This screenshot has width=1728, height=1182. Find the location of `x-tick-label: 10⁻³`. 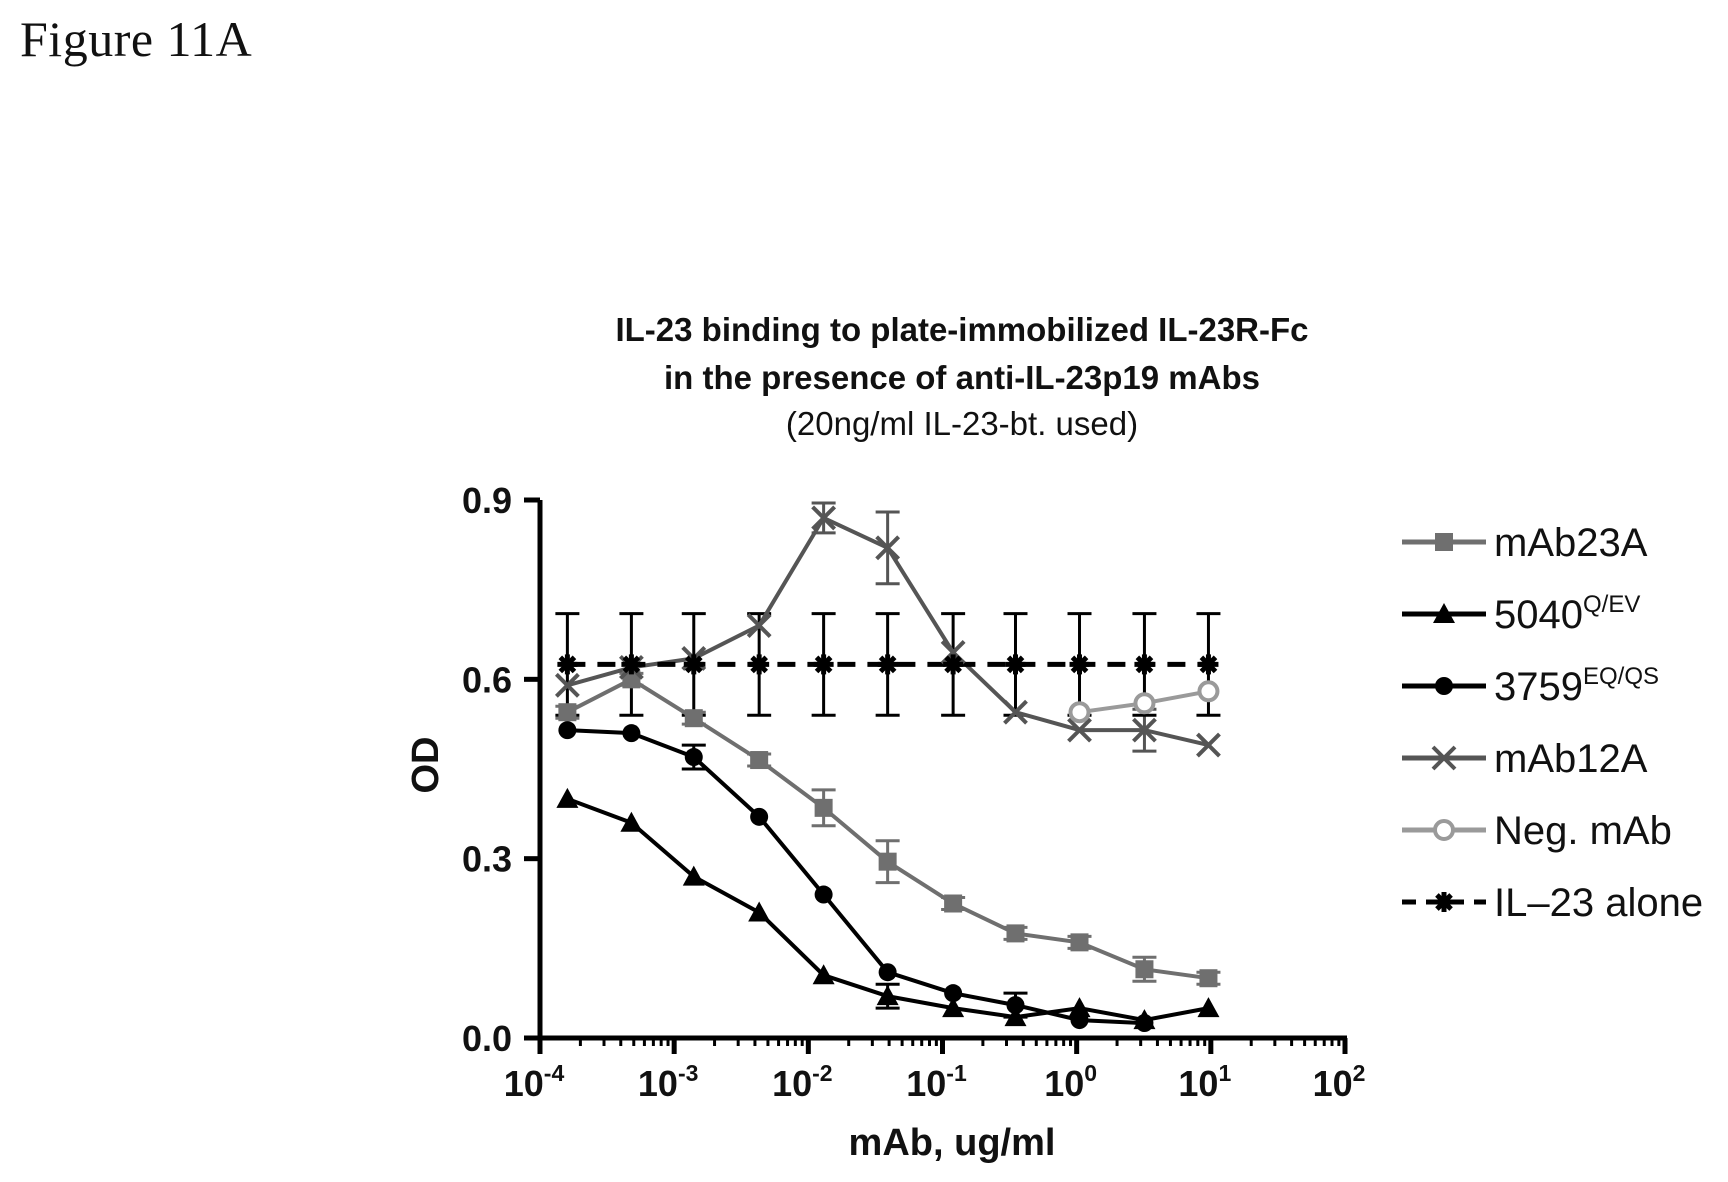

x-tick-label: 10⁻³ is located at coordinates (668, 1082).